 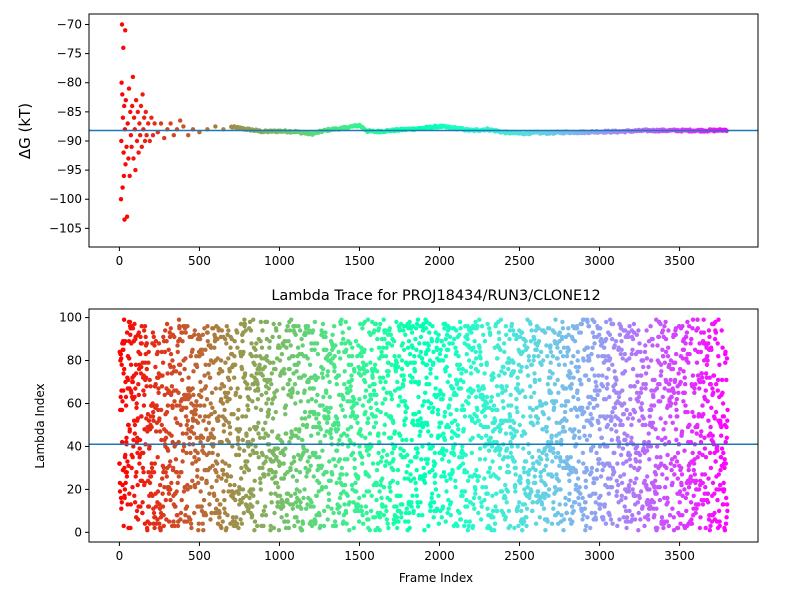 I want to click on delta-g-point, so click(x=142, y=94).